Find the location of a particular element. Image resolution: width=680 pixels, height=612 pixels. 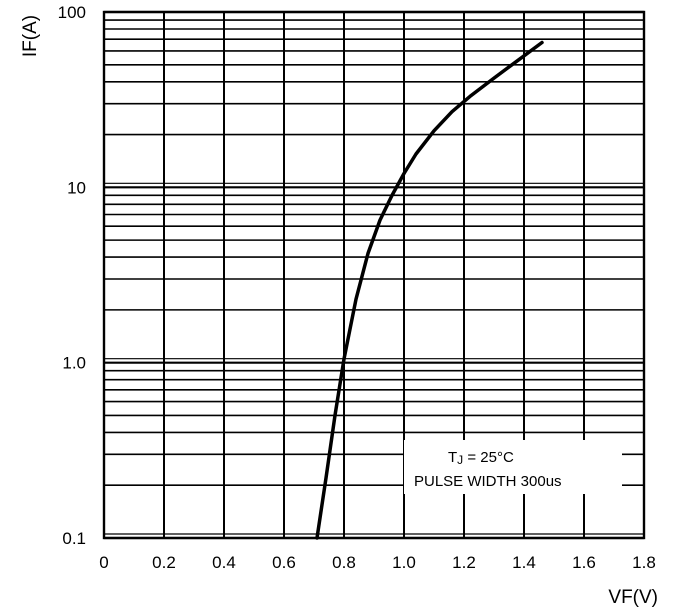

x-tick-label: 1.2 is located at coordinates (464, 562).